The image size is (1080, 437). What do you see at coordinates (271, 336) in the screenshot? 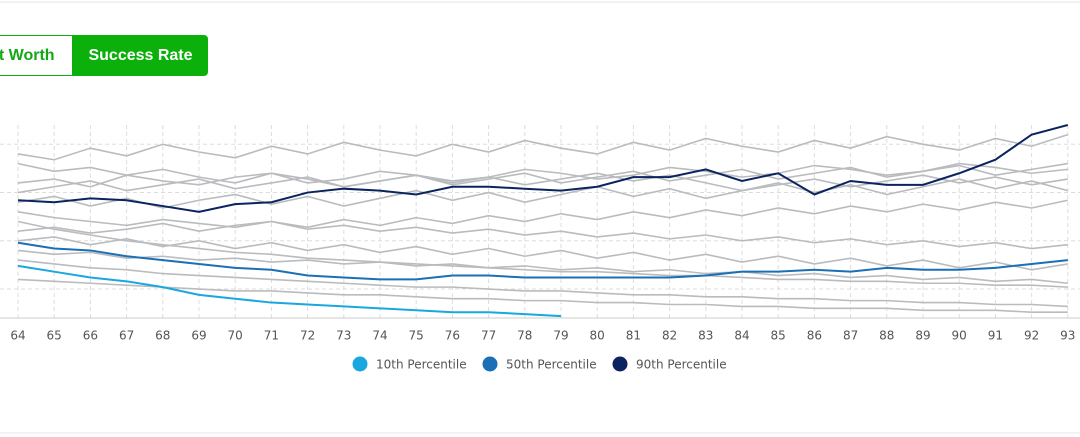
I see `x-tick-label: 71` at bounding box center [271, 336].